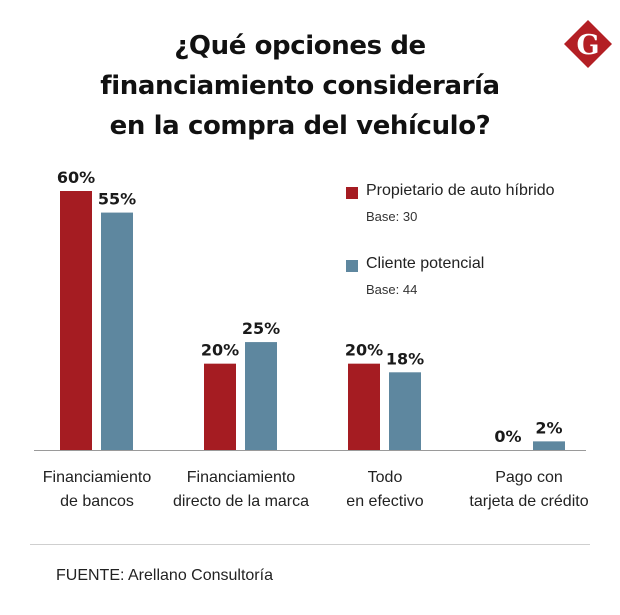  Describe the element at coordinates (529, 477) in the screenshot. I see `category-label: Pago con` at that location.